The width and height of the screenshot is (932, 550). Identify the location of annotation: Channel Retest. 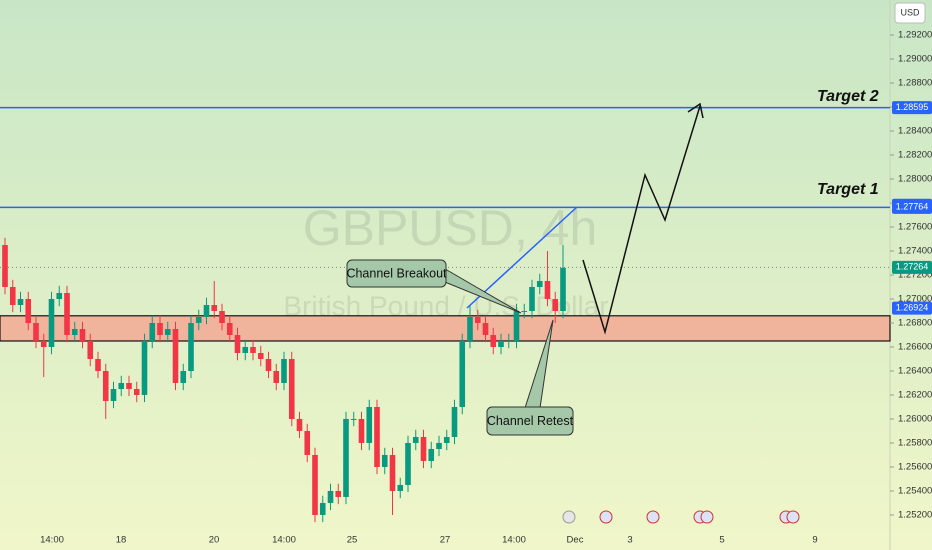
(530, 421).